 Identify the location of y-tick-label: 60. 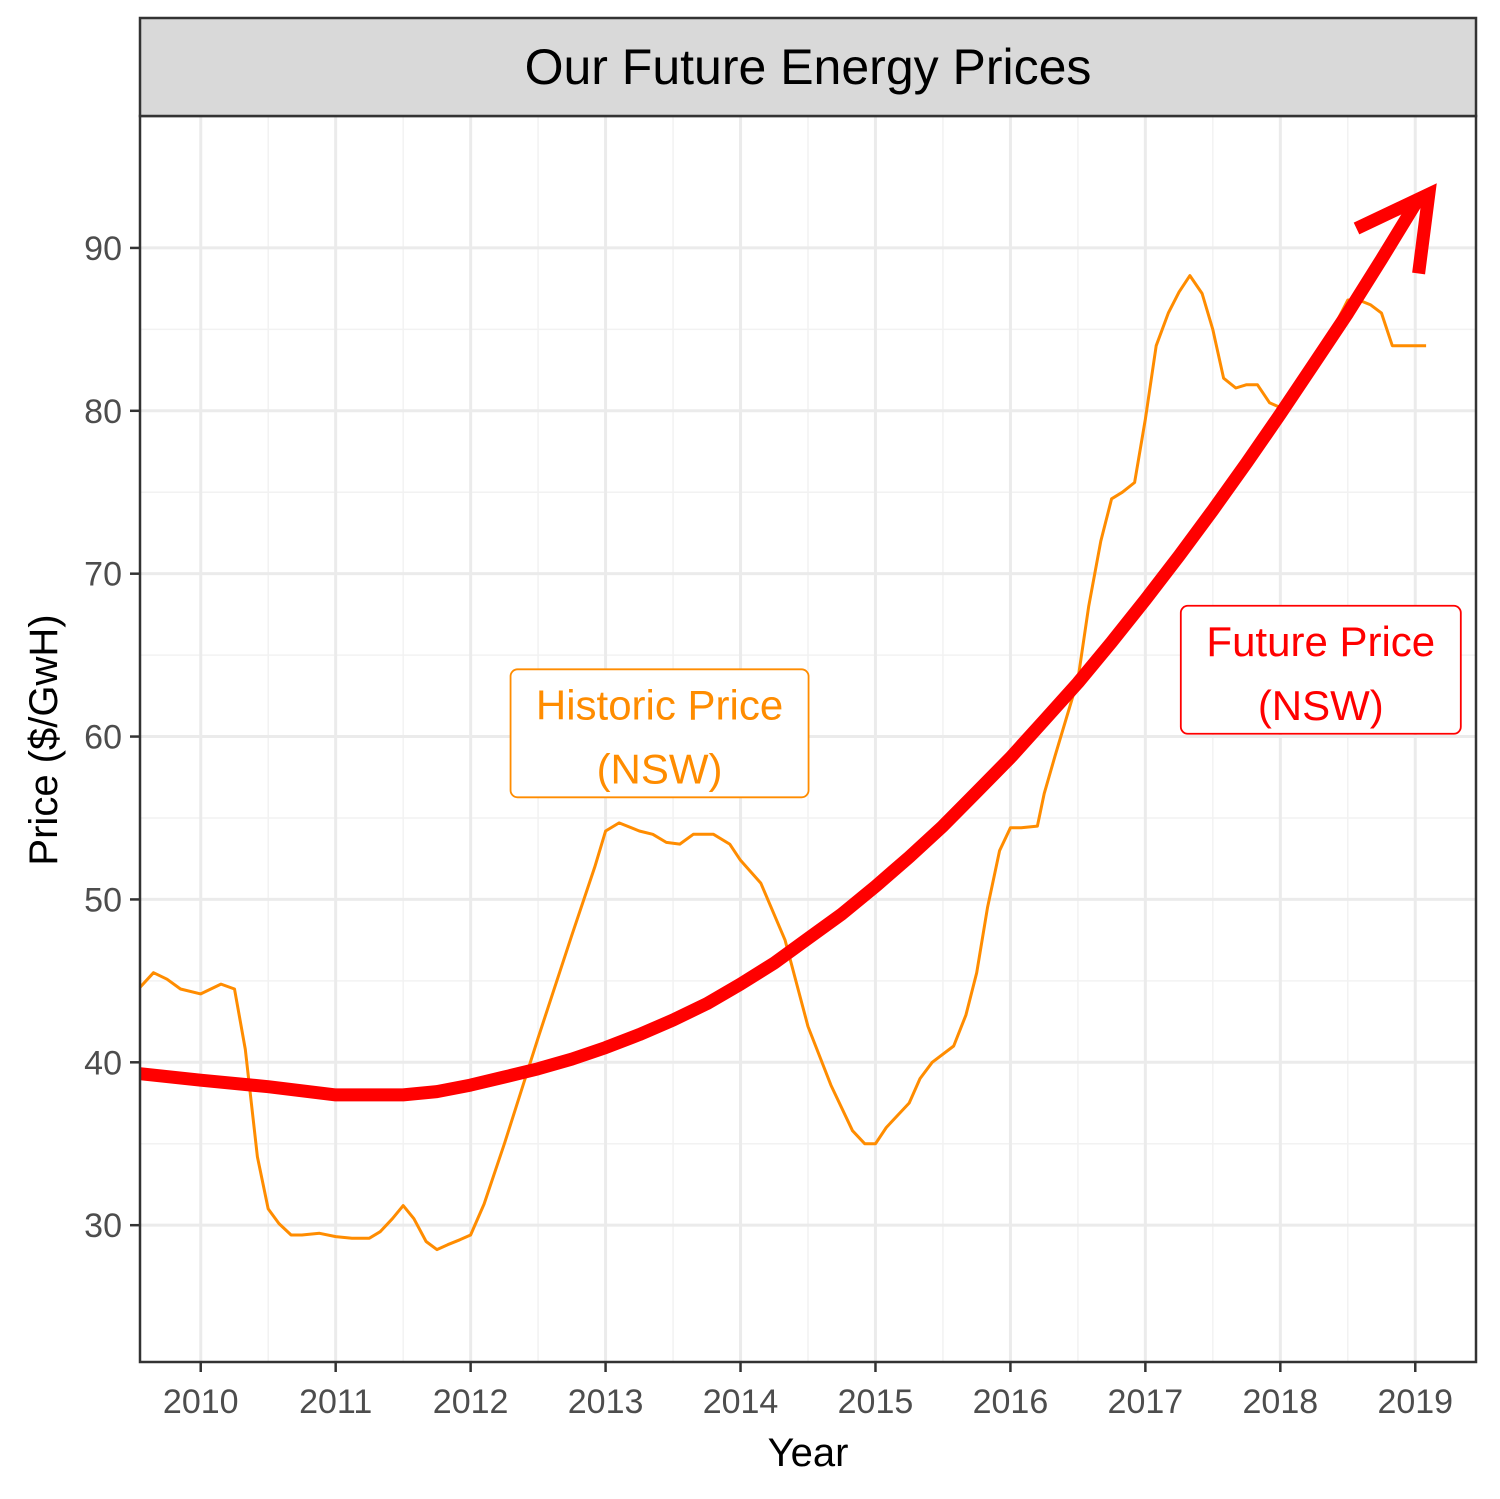
(103, 738).